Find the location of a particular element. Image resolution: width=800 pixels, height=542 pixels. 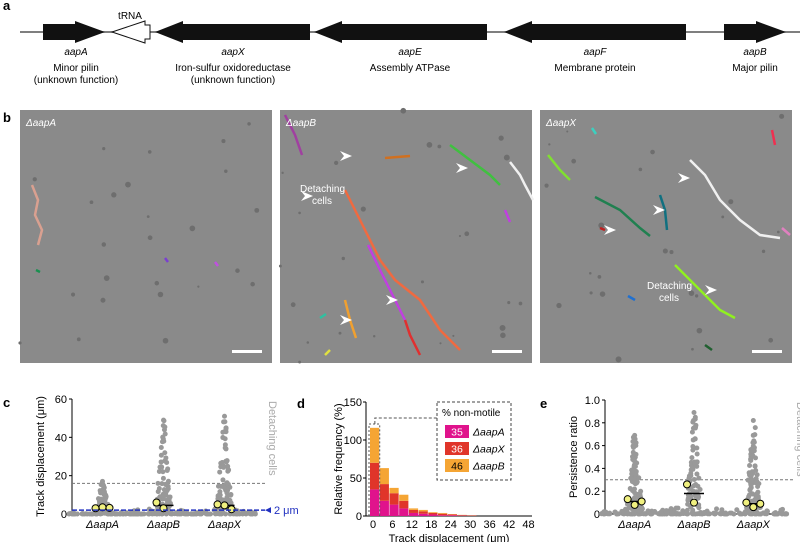

side-label: Detaching cells is located at coordinates (272, 438).